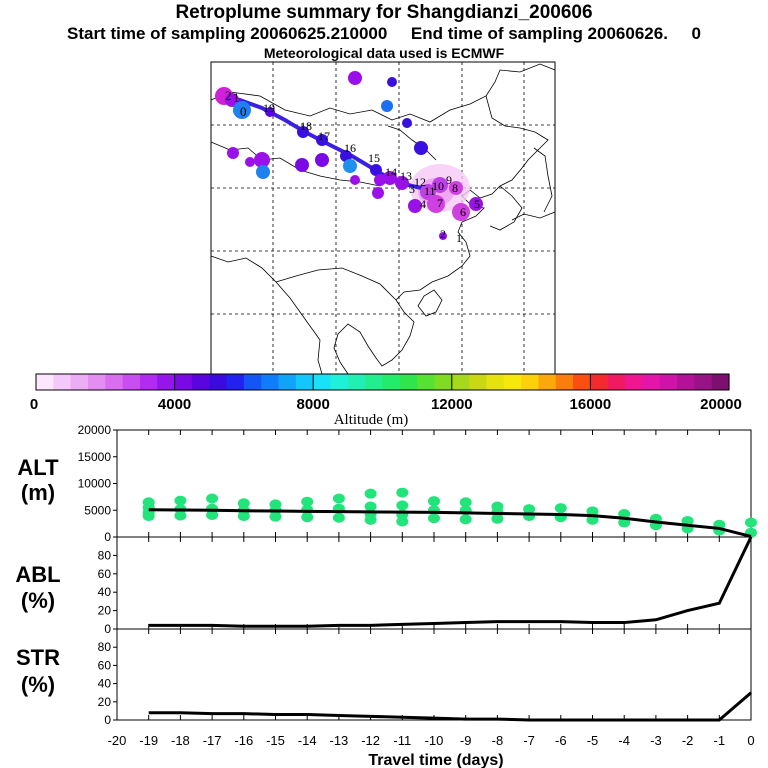 The image size is (768, 768). What do you see at coordinates (440, 203) in the screenshot?
I see `cluster-label: 7` at bounding box center [440, 203].